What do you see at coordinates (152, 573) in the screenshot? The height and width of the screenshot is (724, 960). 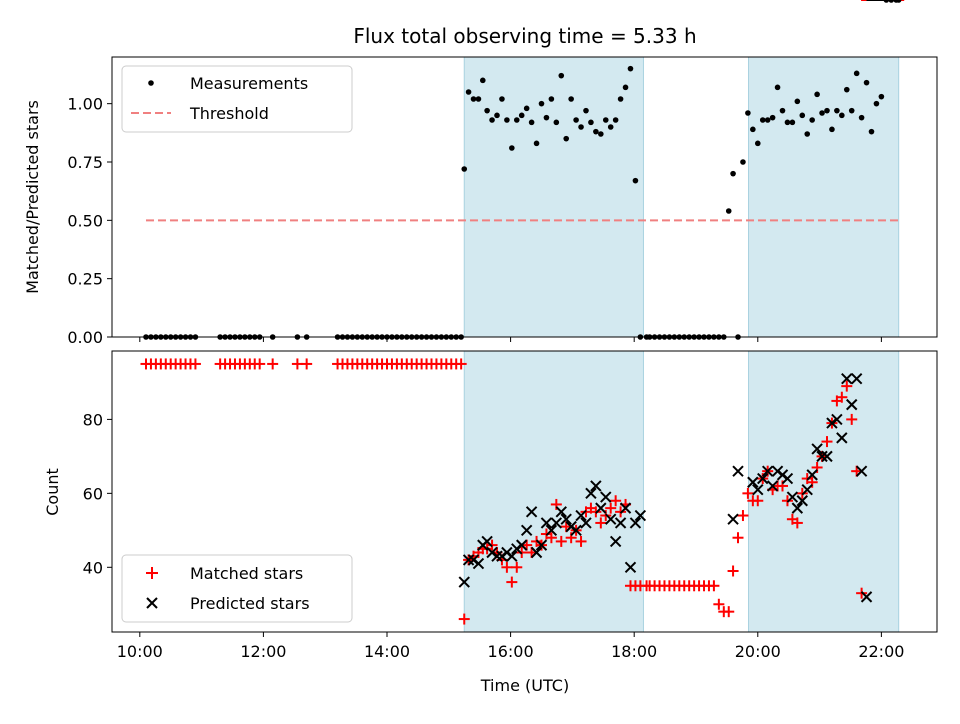 I see `legend-matched-marker` at bounding box center [152, 573].